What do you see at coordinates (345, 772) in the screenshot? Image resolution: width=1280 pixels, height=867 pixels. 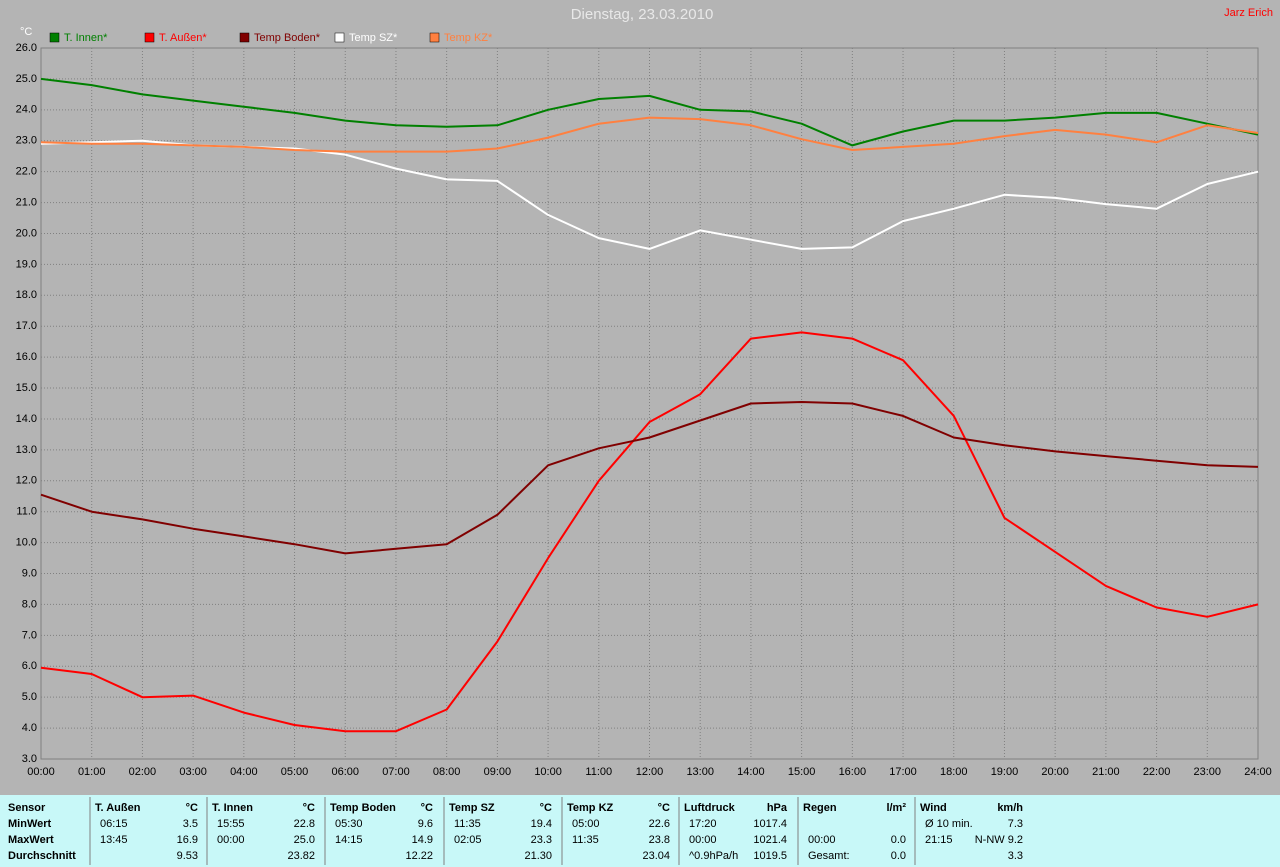 I see `x-tick-label: 06:00` at bounding box center [345, 772].